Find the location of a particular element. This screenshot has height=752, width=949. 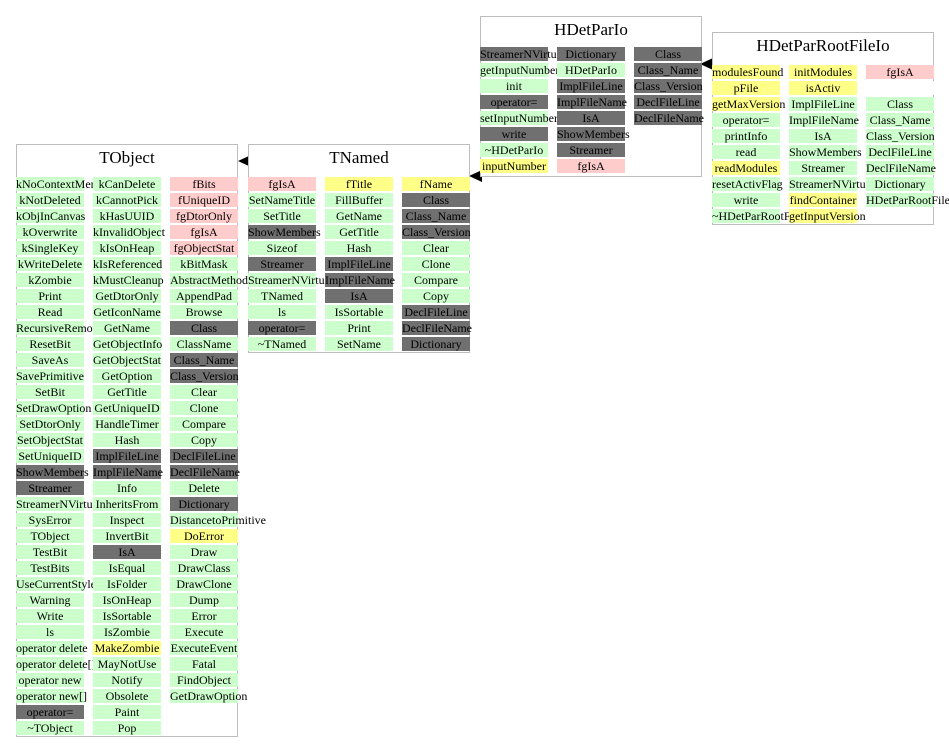

member-tobject-classname: ClassName is located at coordinates (204, 344).